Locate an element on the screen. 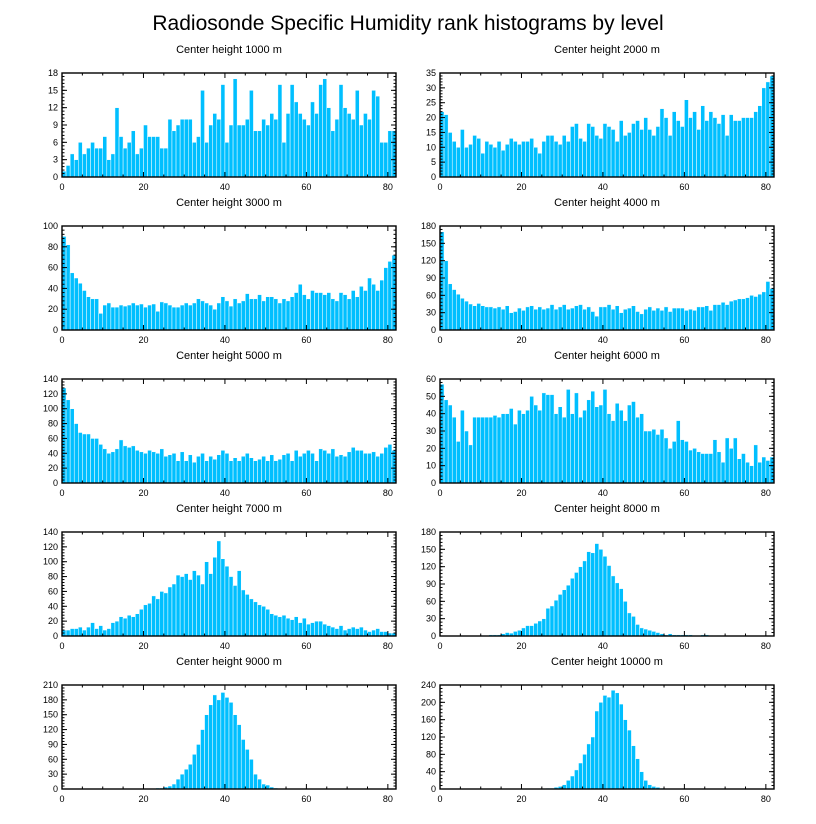  y-tick-label: 160 is located at coordinates (428, 720).